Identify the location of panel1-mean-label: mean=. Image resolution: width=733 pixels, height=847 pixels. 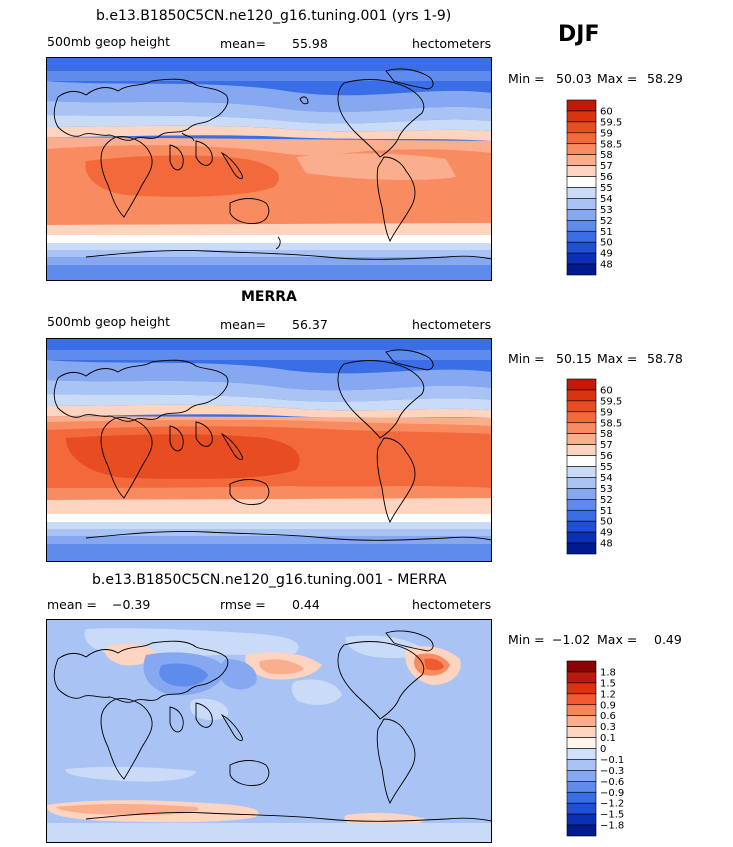
(243, 43).